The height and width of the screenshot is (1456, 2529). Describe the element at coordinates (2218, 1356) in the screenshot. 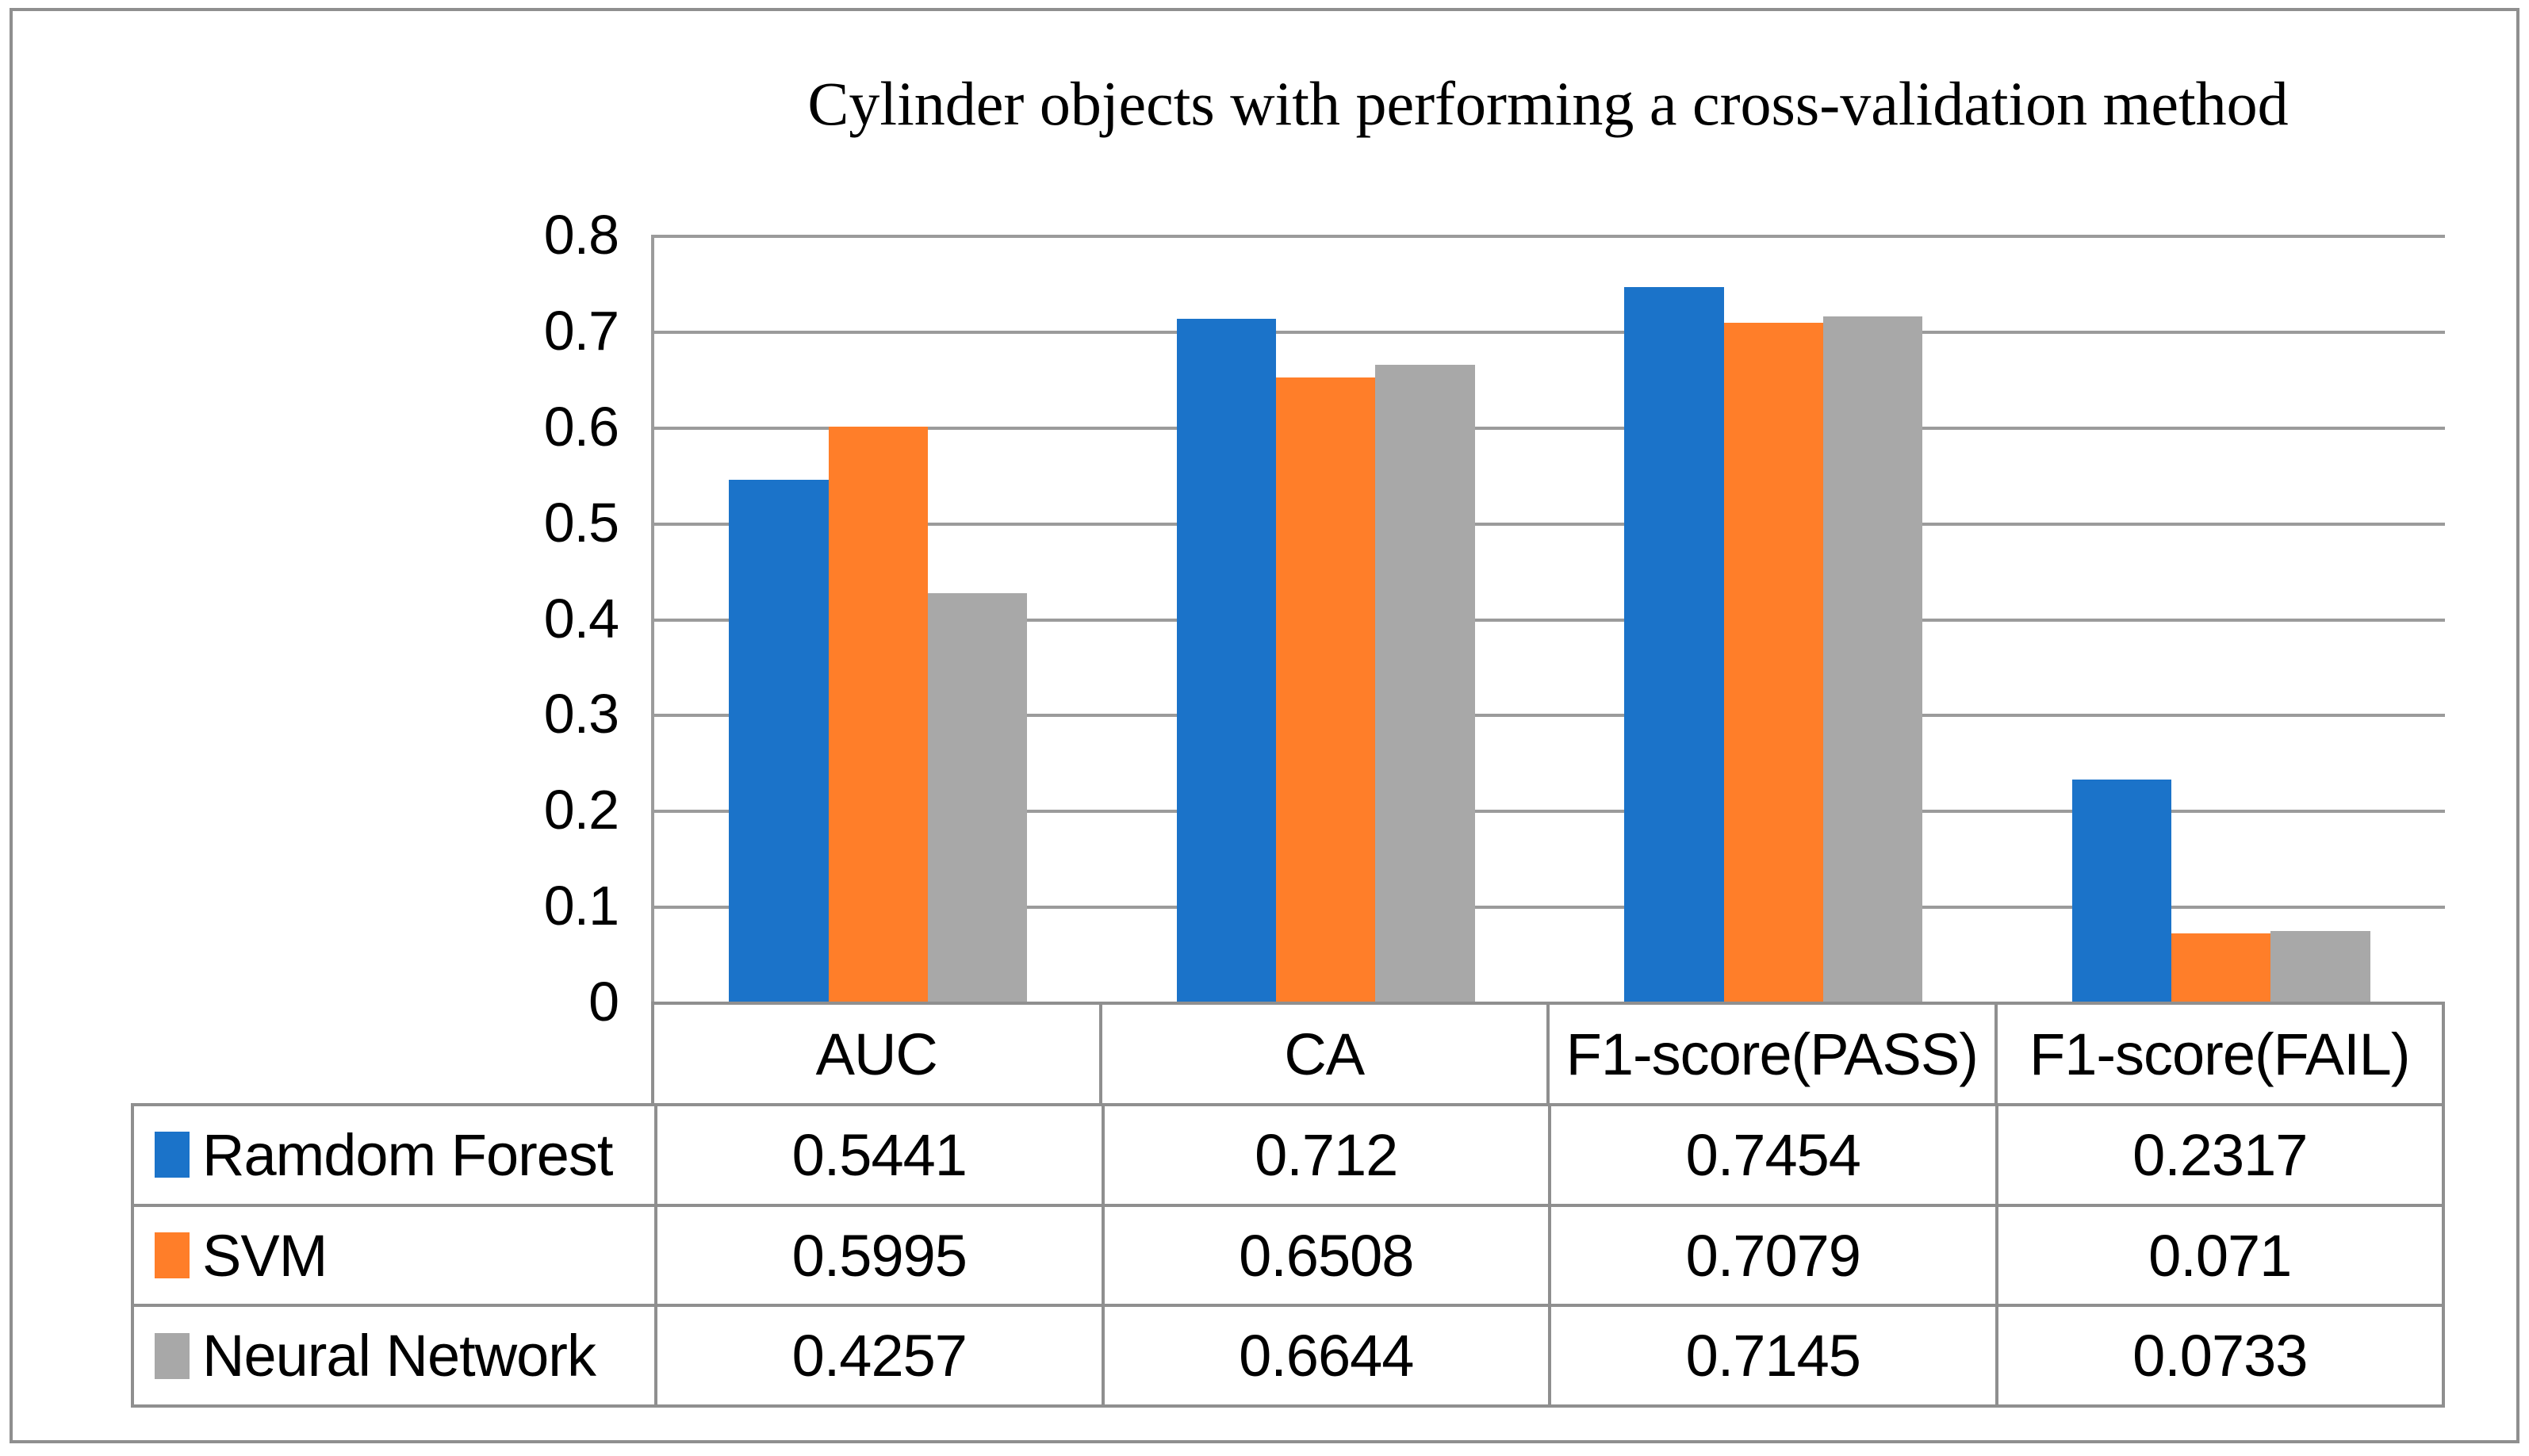

I see `value-cell: 0.0733` at that location.